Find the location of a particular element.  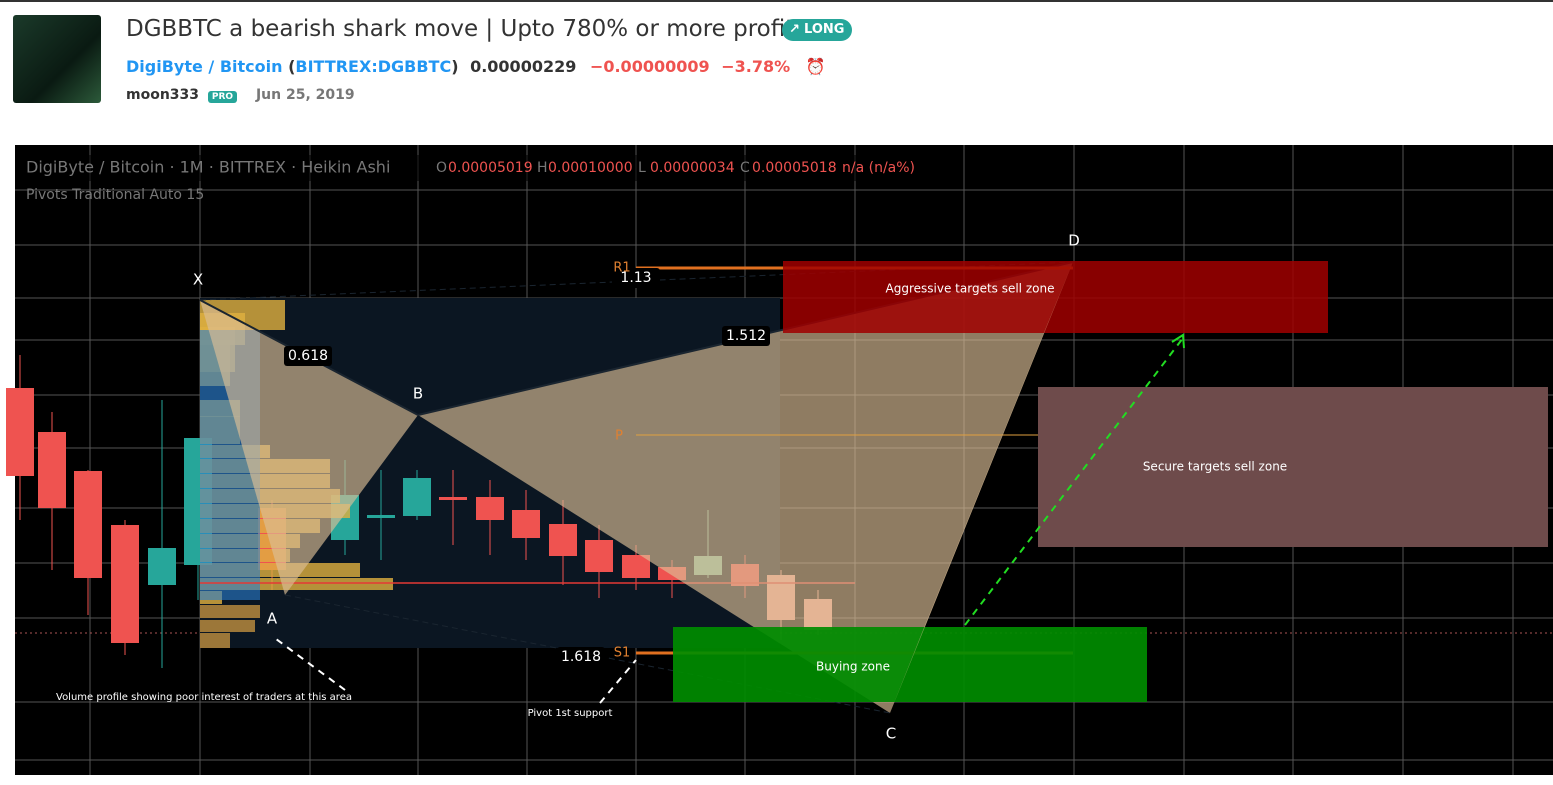

ratio-label: 1.13 is located at coordinates (635, 278).